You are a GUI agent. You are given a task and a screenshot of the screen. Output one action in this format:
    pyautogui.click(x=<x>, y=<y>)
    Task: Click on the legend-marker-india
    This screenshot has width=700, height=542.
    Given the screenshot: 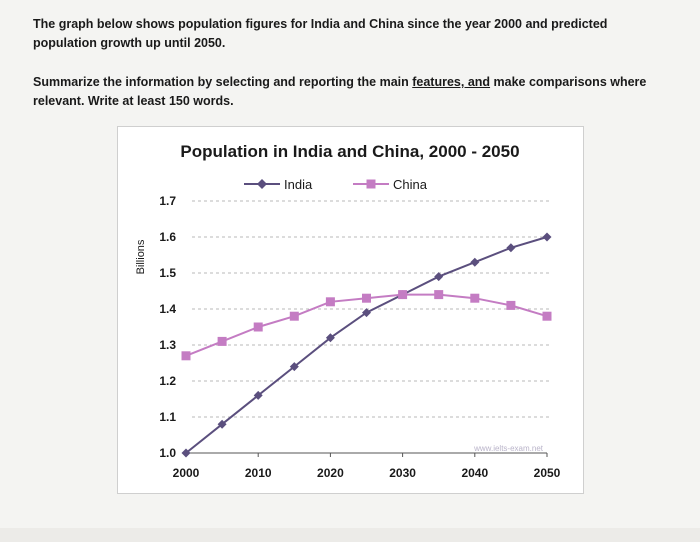 What is the action you would take?
    pyautogui.click(x=262, y=184)
    